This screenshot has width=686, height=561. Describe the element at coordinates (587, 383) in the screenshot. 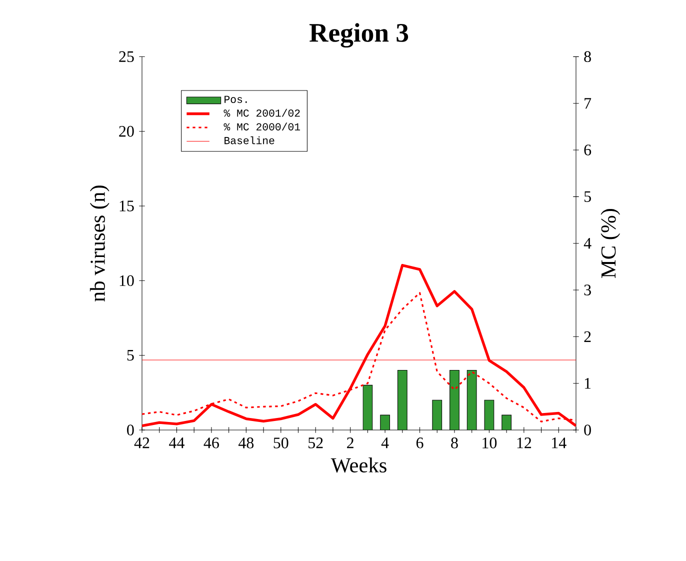

I see `y2-tick-label: 1` at that location.